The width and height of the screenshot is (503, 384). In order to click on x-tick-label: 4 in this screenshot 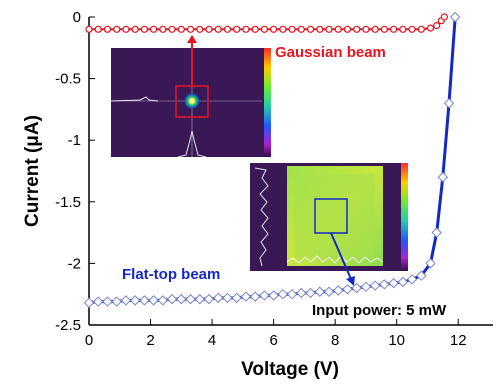, I will do `click(212, 340)`.